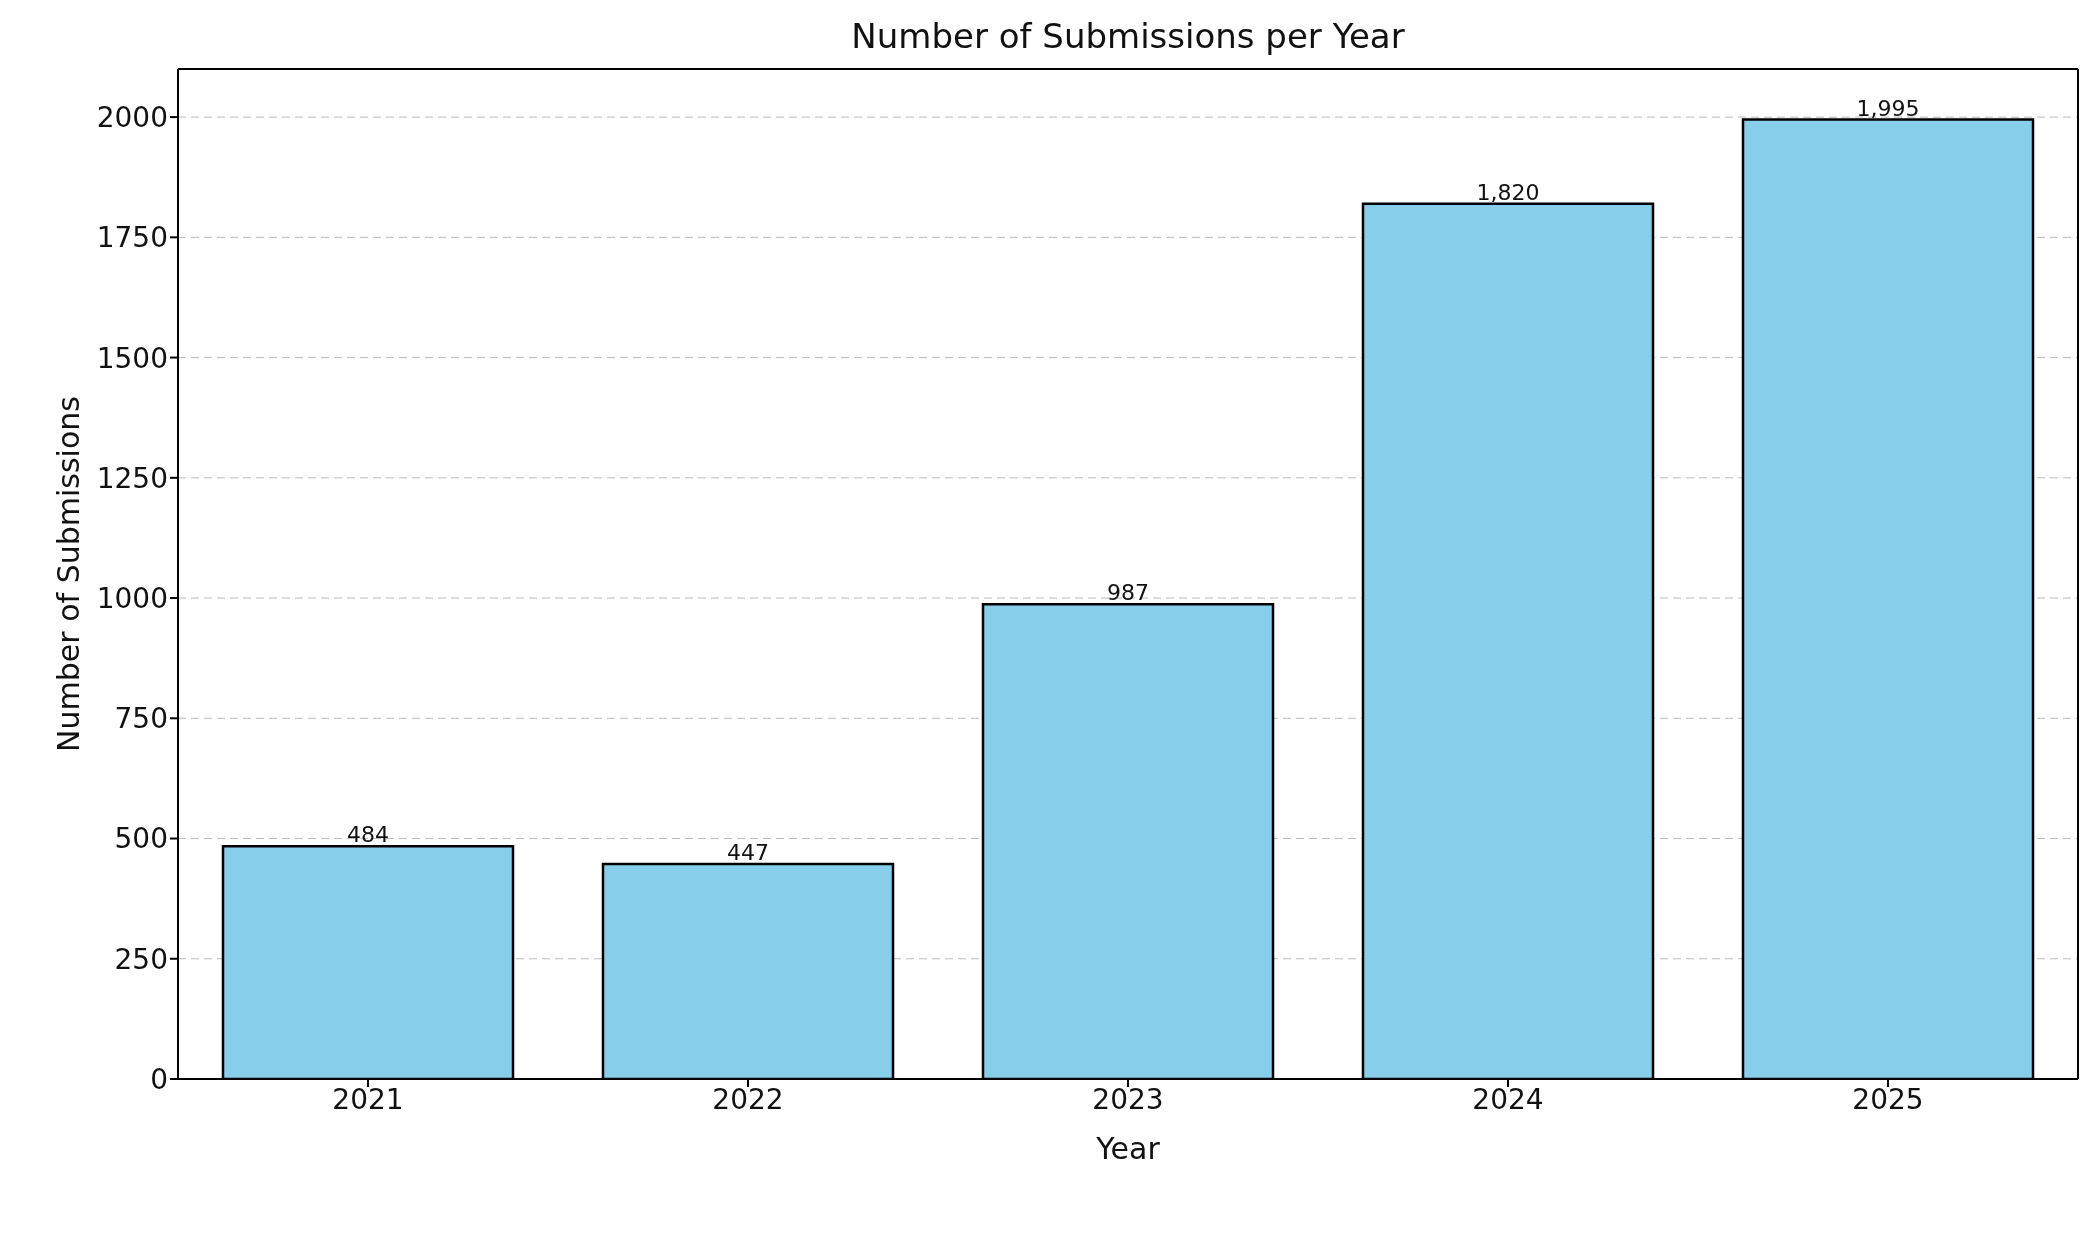 The width and height of the screenshot is (2095, 1237). Describe the element at coordinates (1128, 593) in the screenshot. I see `data-label: 987` at that location.